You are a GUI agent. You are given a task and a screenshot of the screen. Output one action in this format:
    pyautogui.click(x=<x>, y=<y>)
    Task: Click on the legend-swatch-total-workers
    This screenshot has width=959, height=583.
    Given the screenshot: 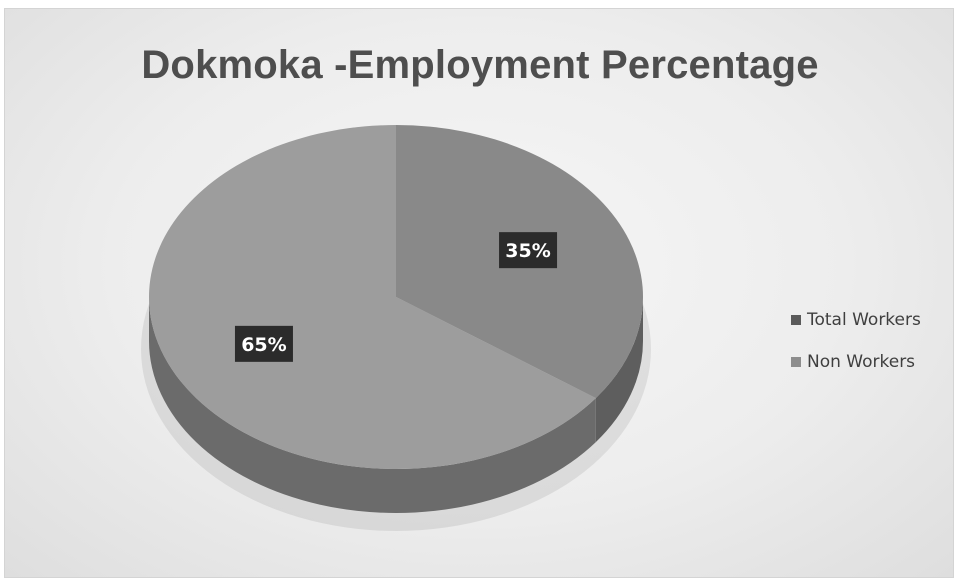 What is the action you would take?
    pyautogui.click(x=796, y=320)
    